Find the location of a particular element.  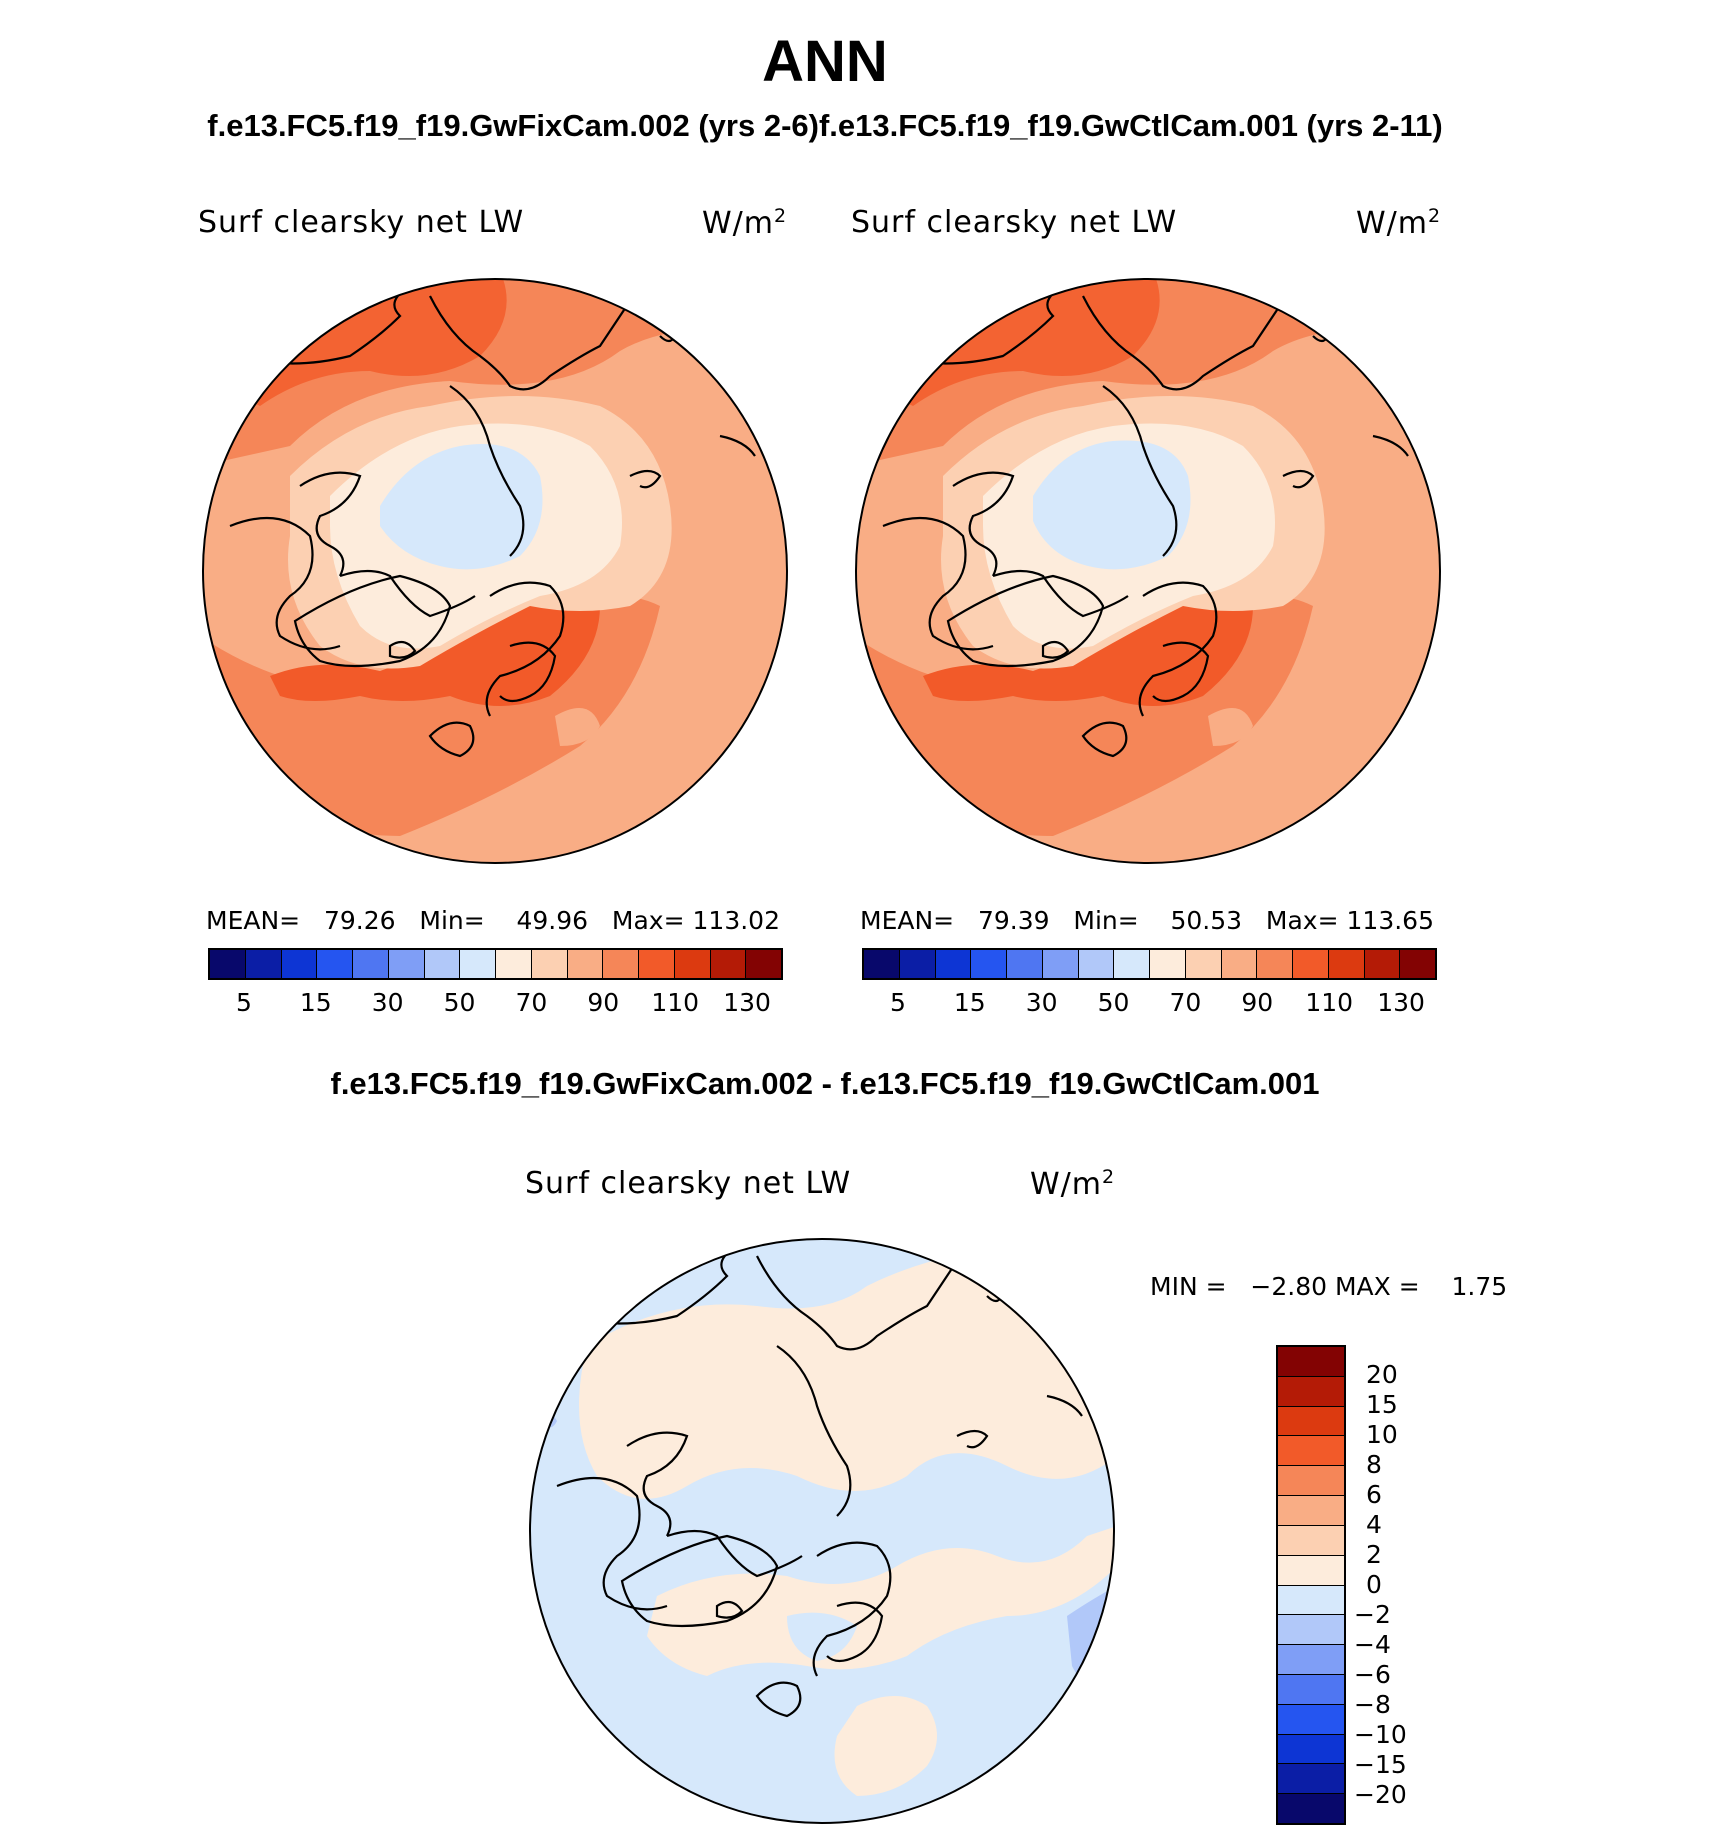

left-variable-title: Surf clearsky net LW is located at coordinates (361, 222).